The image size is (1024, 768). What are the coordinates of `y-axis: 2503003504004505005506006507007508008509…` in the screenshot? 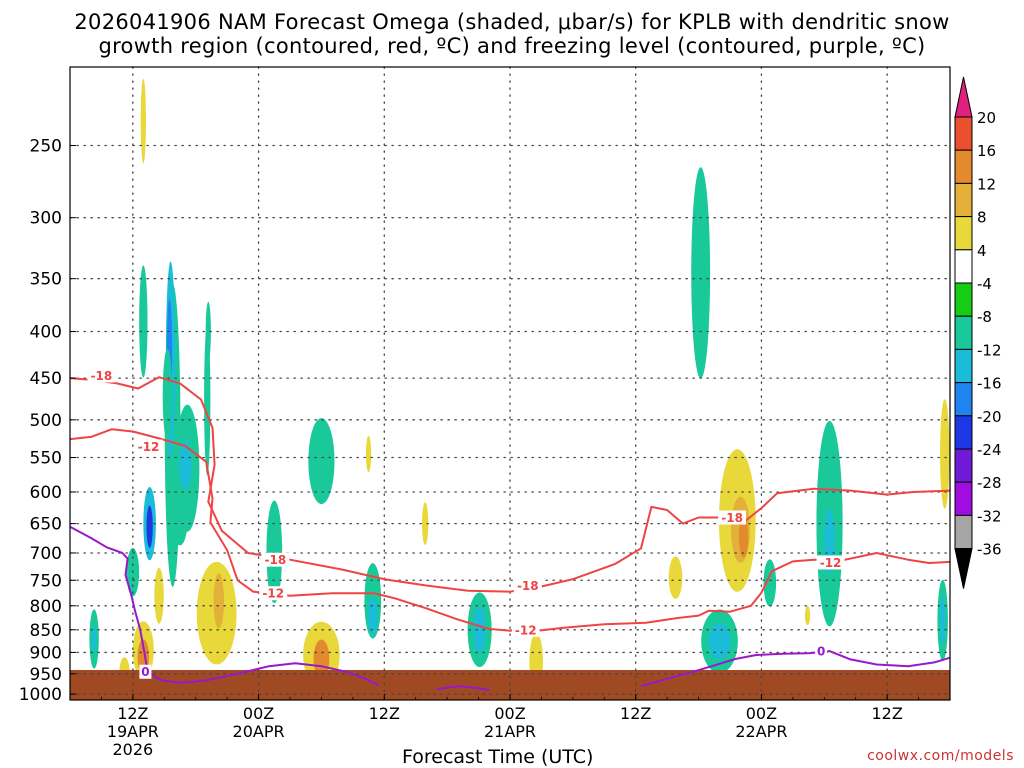 It's located at (47, 421).